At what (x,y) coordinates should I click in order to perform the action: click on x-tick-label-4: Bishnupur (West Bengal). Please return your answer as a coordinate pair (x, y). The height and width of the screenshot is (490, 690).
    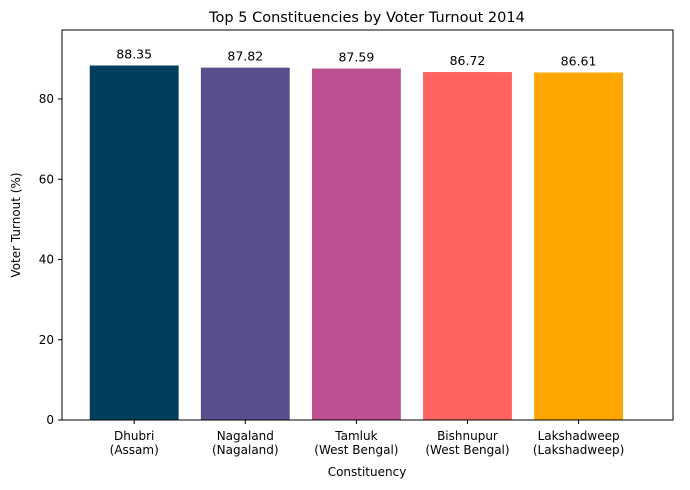
    Looking at the image, I should click on (467, 443).